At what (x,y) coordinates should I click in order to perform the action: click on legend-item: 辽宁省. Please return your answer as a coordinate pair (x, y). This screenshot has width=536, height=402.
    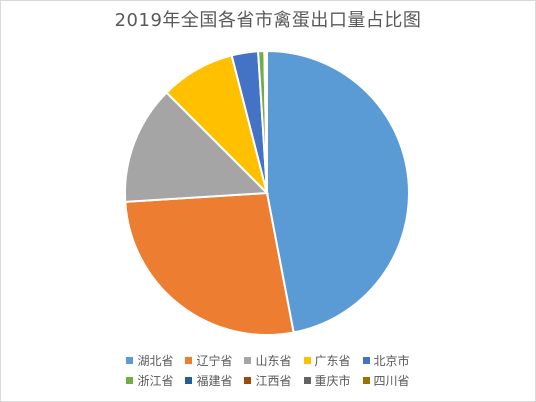
    Looking at the image, I should click on (208, 360).